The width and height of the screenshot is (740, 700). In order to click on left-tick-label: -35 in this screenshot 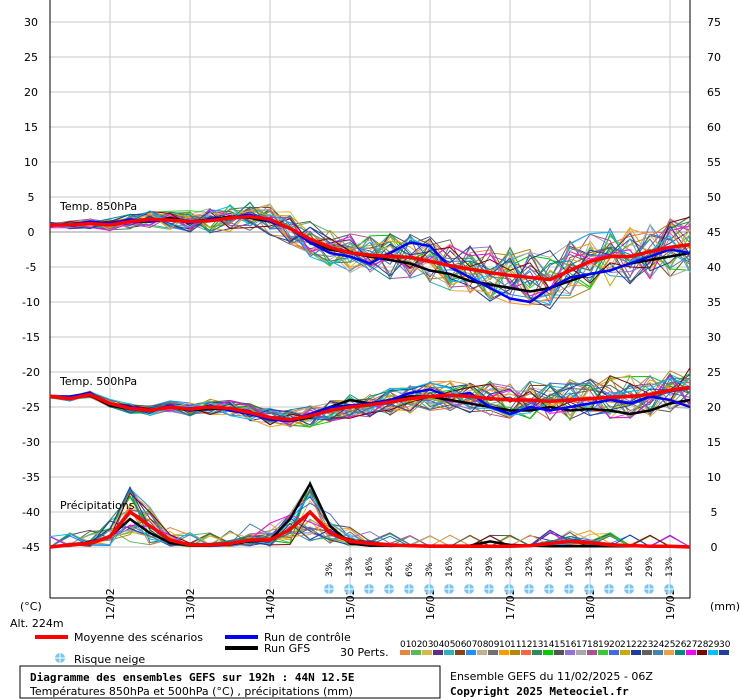, I will do `click(31, 477)`.